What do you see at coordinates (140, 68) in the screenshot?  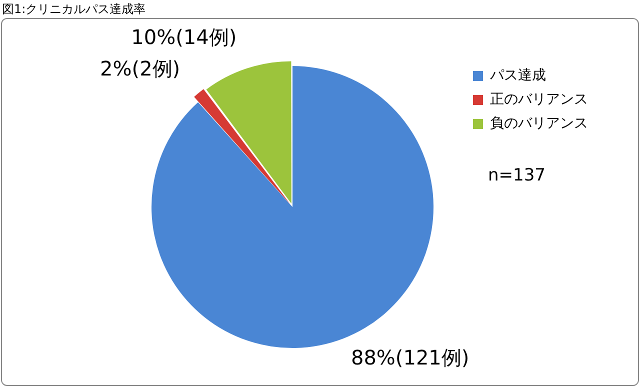 I see `data-label: 2%(2例)` at bounding box center [140, 68].